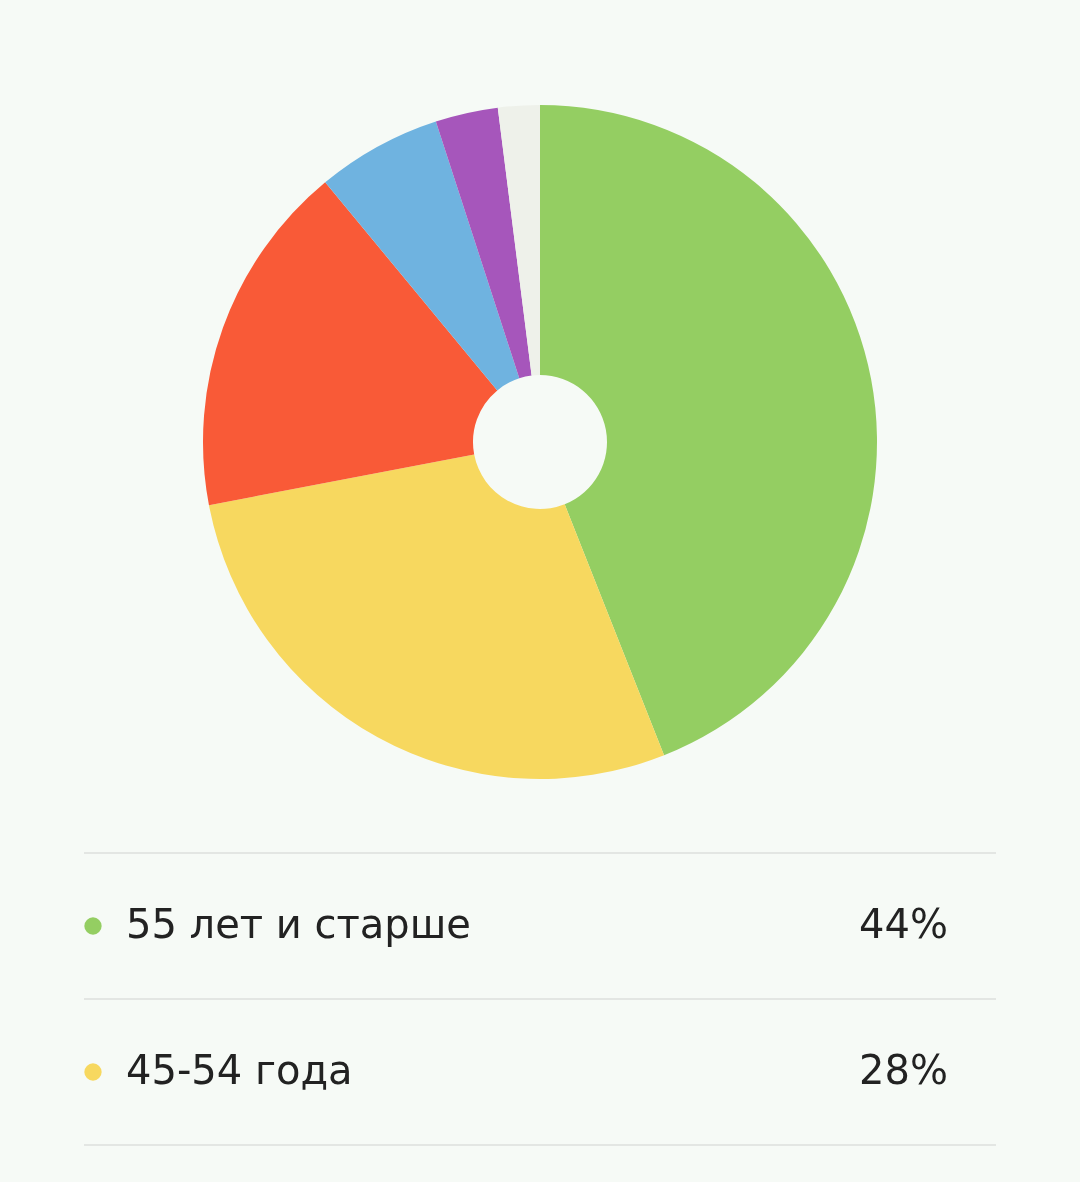 This screenshot has height=1182, width=1080. Describe the element at coordinates (239, 1070) in the screenshot. I see `legend-label: 45-54 года` at that location.